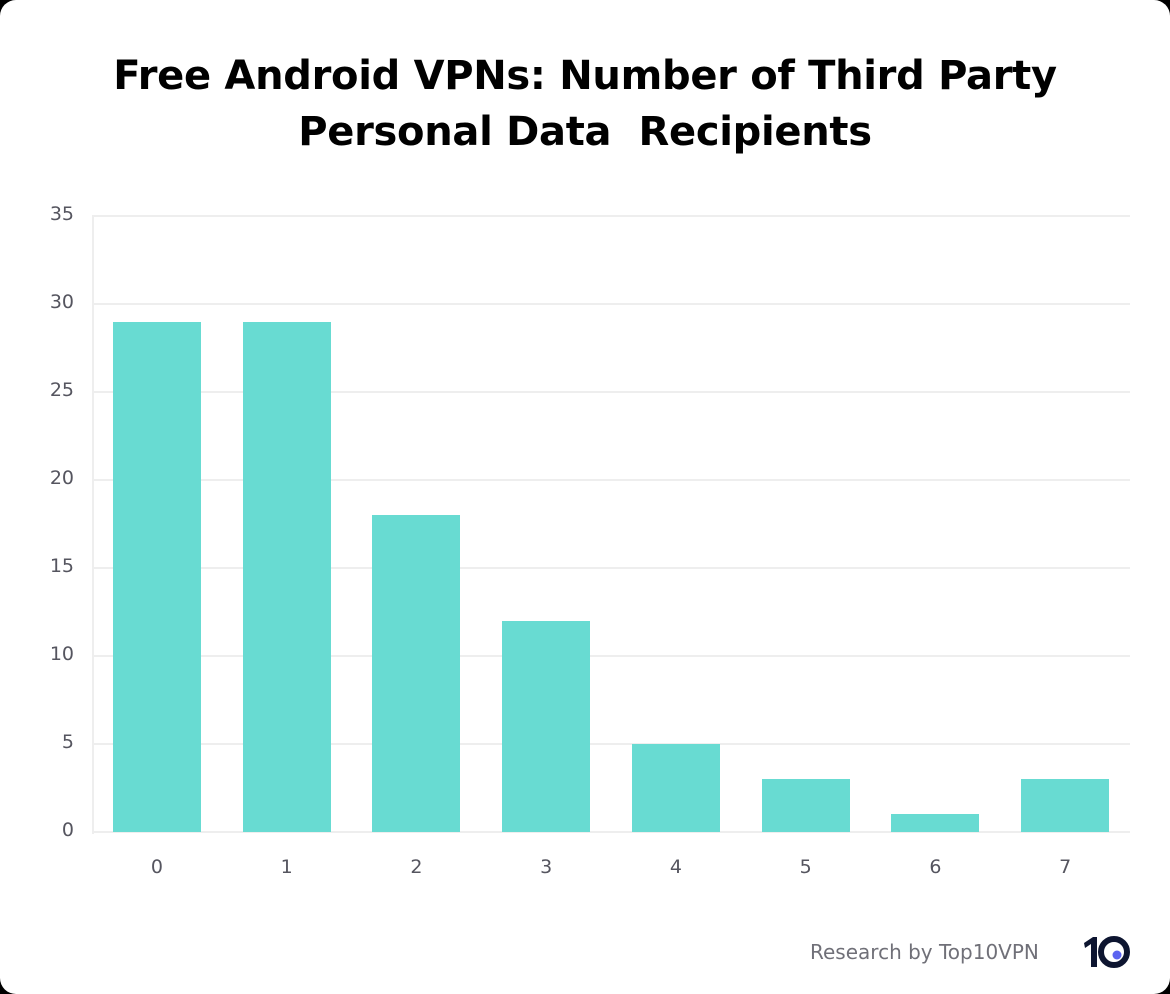  I want to click on y-tick-label: 15, so click(61, 566).